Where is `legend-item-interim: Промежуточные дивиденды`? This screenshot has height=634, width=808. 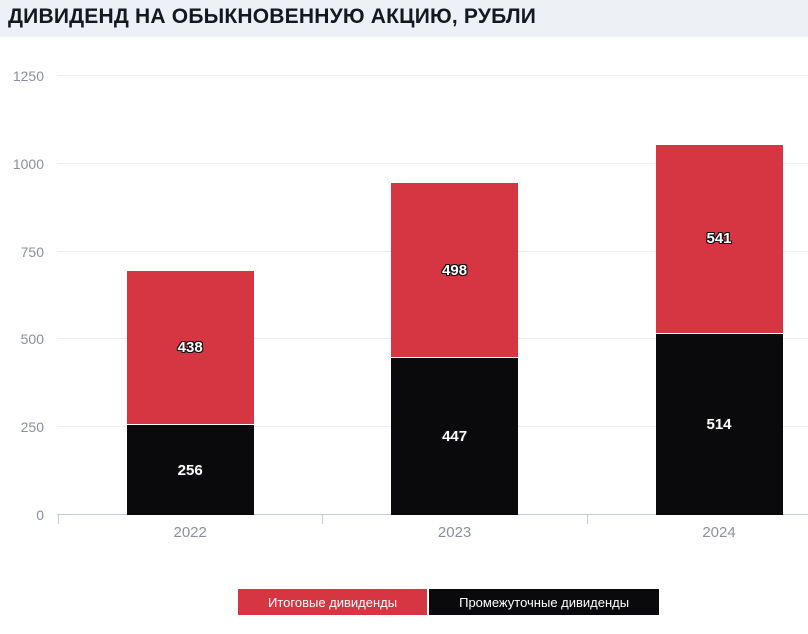
legend-item-interim: Промежуточные дивиденды is located at coordinates (544, 602).